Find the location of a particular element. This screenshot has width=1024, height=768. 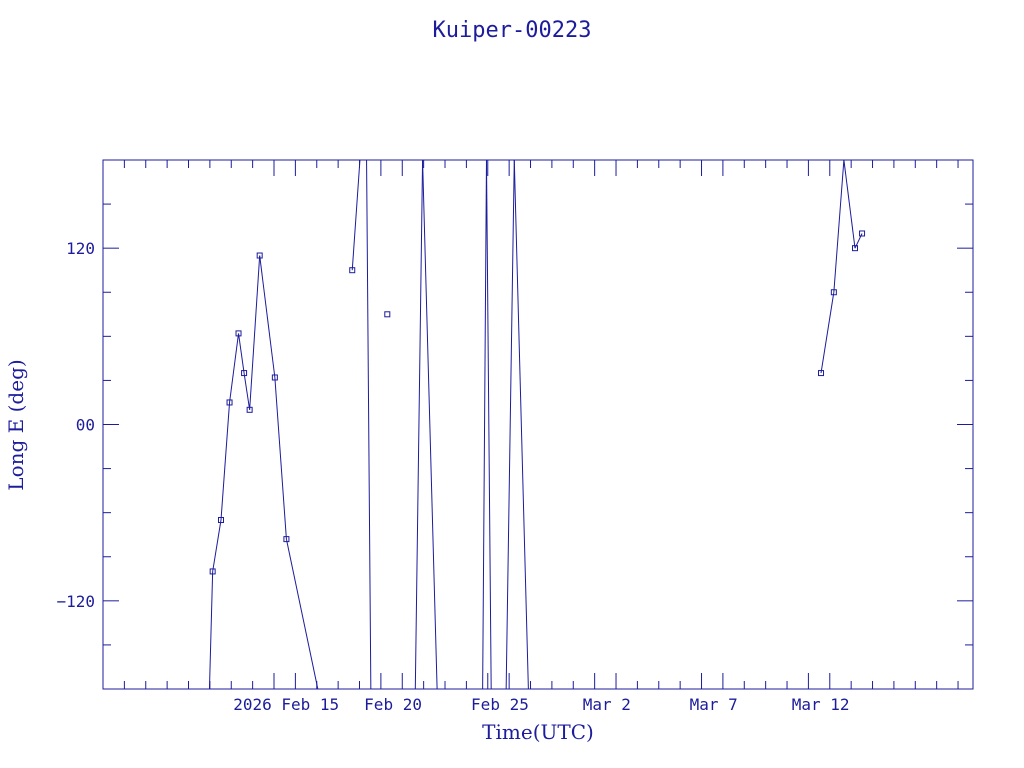

x-tick-label: Mar 12 is located at coordinates (821, 704).